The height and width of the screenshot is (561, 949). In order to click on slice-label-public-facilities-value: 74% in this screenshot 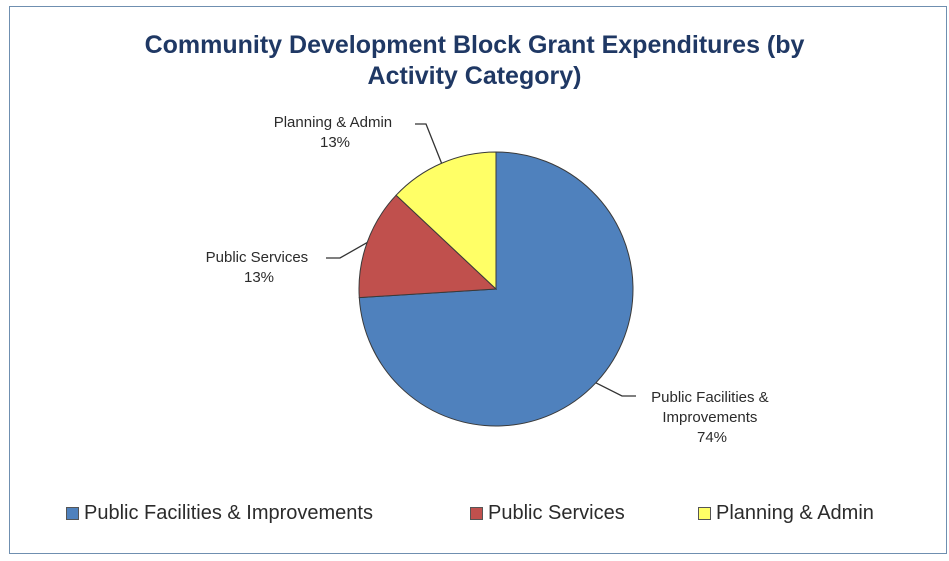, I will do `click(712, 437)`.